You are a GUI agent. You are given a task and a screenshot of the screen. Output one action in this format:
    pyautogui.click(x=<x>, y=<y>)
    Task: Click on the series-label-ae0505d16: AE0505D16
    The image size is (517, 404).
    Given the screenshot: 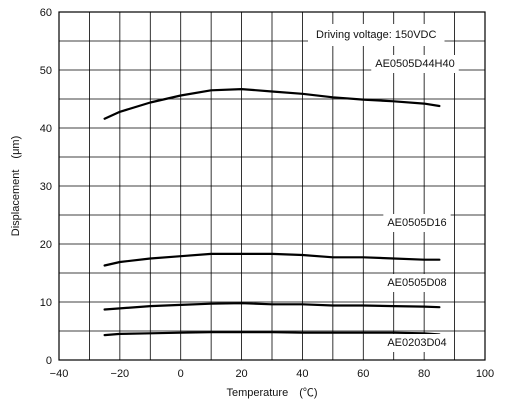 What is the action you would take?
    pyautogui.click(x=416, y=223)
    